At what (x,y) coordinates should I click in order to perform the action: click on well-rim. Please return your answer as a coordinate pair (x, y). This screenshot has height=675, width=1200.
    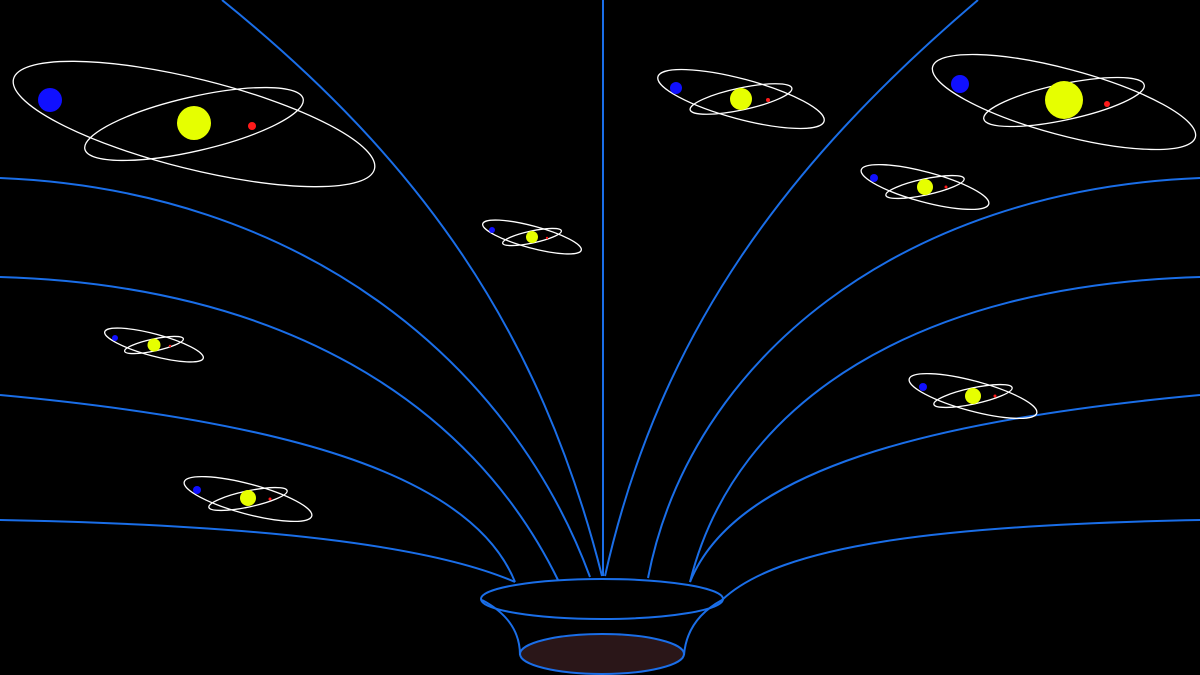
    Looking at the image, I should click on (602, 599).